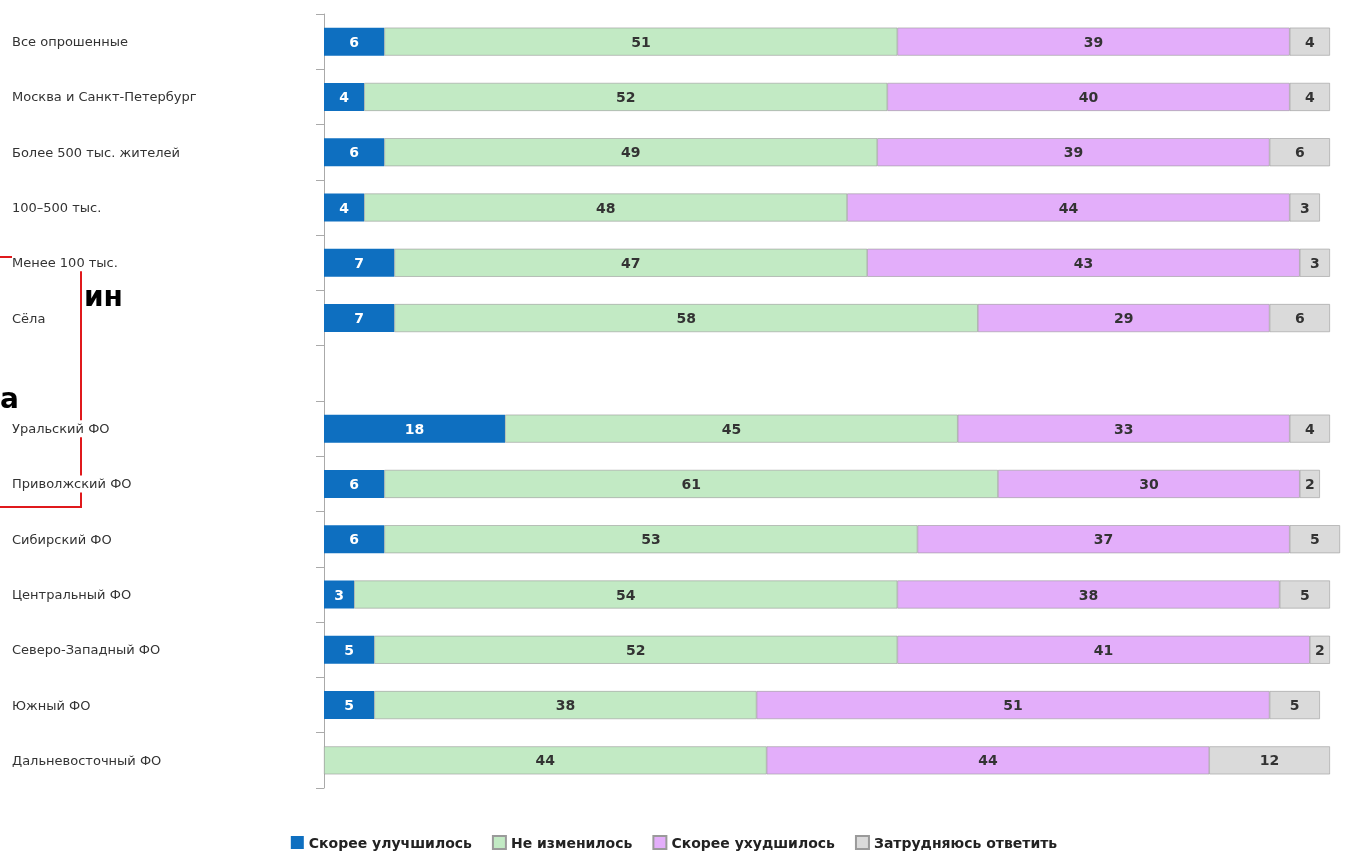  Describe the element at coordinates (1088, 96) in the screenshot. I see `data-label: 40` at that location.